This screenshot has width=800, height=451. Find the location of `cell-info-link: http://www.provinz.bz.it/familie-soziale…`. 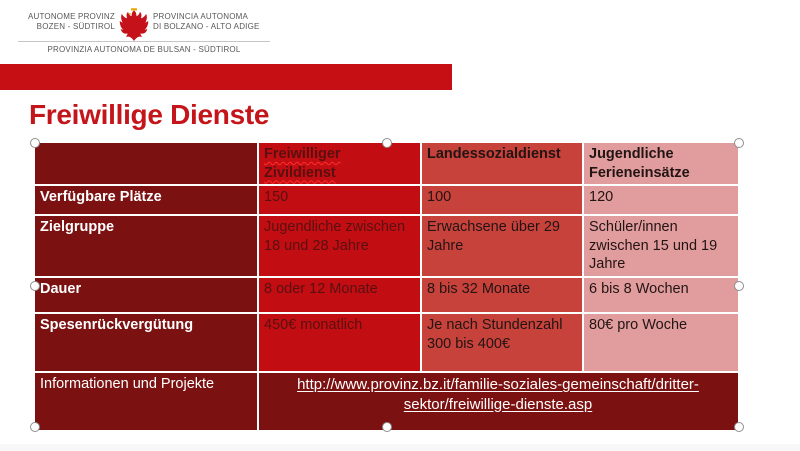

cell-info-link: http://www.provinz.bz.it/familie-soziale… is located at coordinates (498, 401).